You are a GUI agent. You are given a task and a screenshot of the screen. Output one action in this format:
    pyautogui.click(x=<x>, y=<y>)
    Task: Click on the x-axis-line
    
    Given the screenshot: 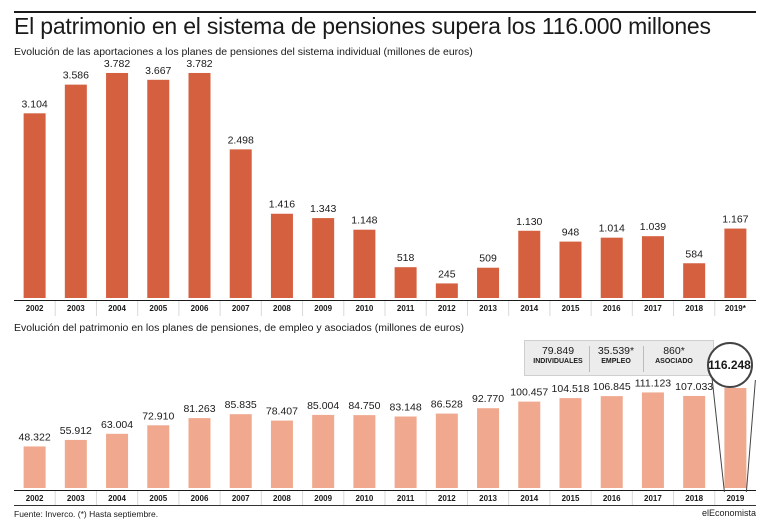 What is the action you would take?
    pyautogui.click(x=385, y=490)
    